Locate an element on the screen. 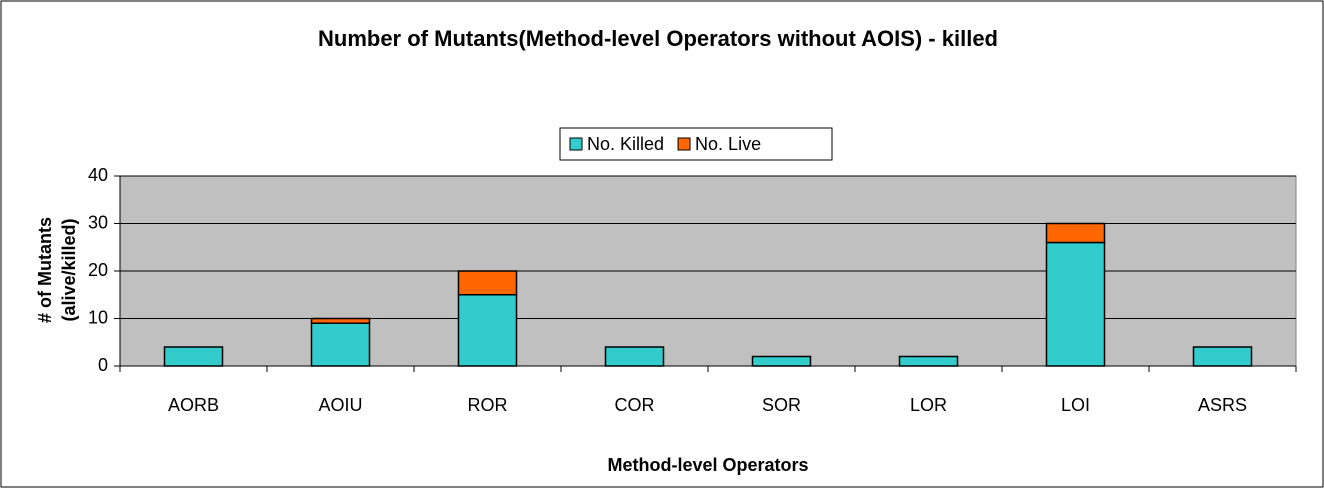 This screenshot has width=1324, height=488. x-tick-label: AOIU is located at coordinates (340, 405).